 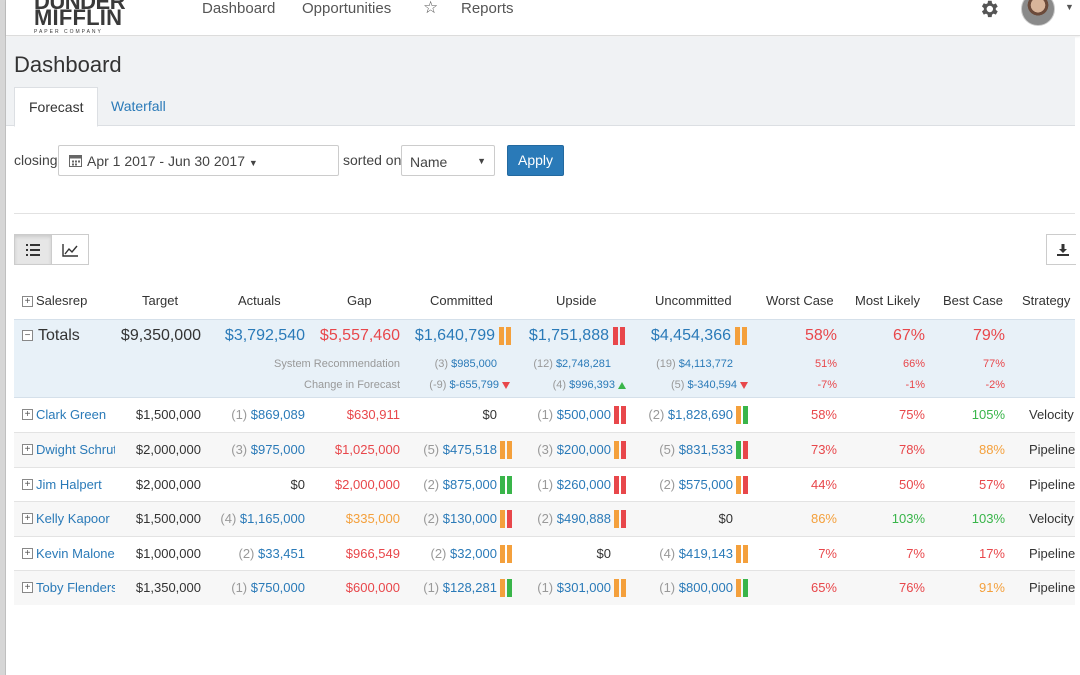 What do you see at coordinates (431, 8) in the screenshot?
I see `star-icon: ☆` at bounding box center [431, 8].